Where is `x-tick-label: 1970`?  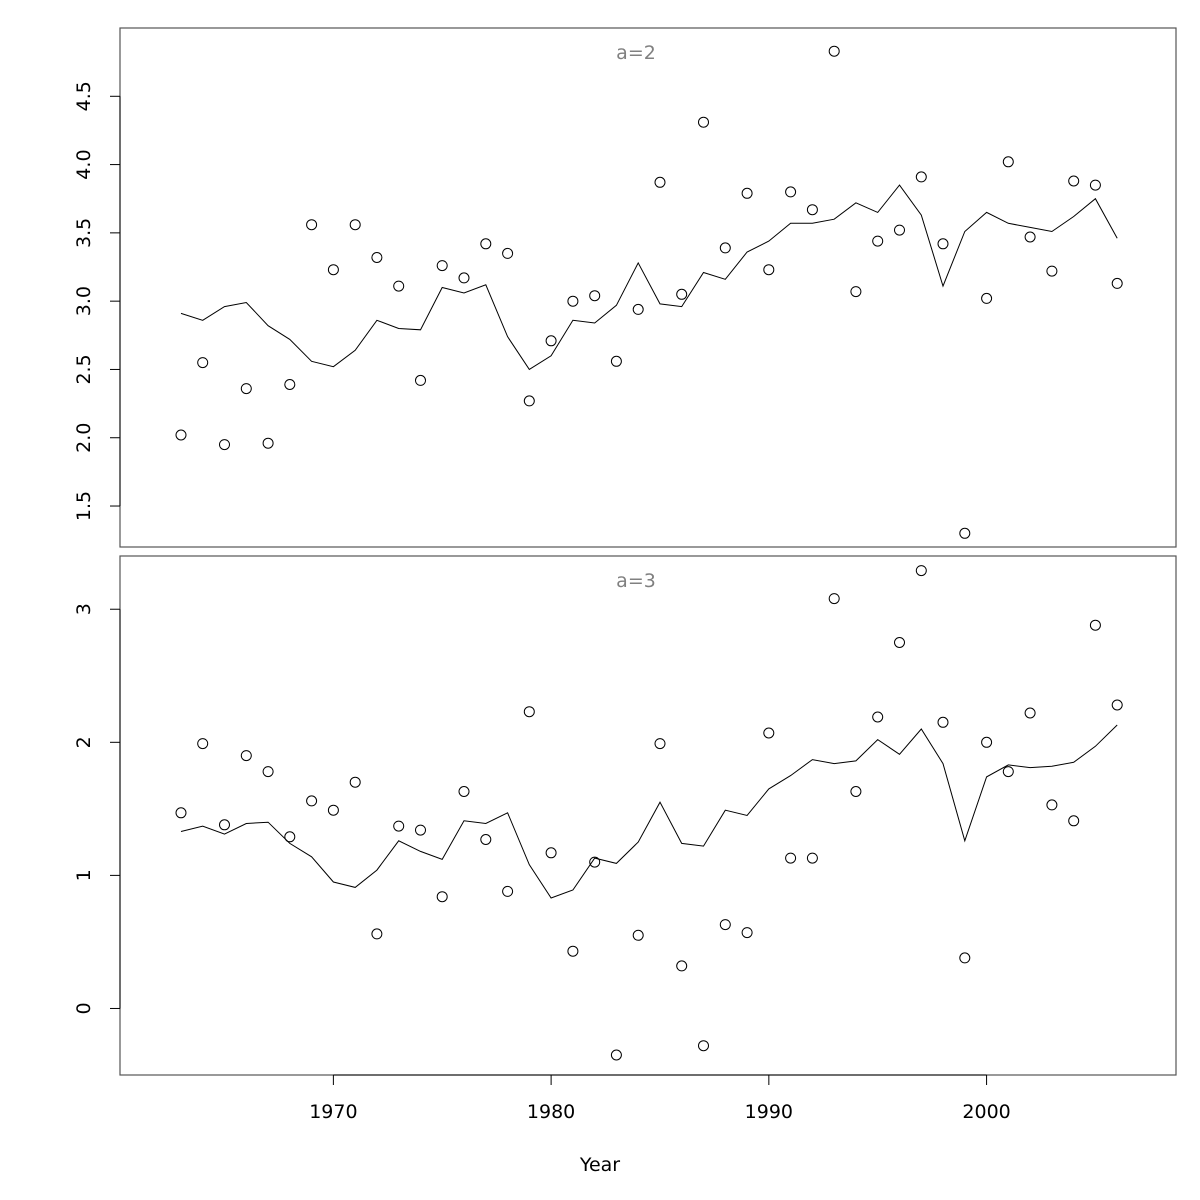
x-tick-label: 1970 is located at coordinates (333, 1112).